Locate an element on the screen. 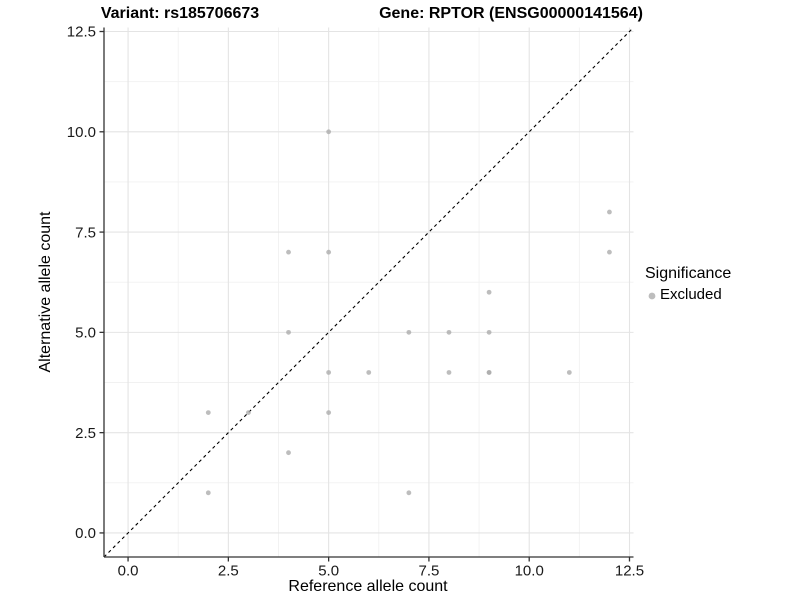 This screenshot has height=600, width=800. y-tick-label: 12.5 is located at coordinates (81, 32).